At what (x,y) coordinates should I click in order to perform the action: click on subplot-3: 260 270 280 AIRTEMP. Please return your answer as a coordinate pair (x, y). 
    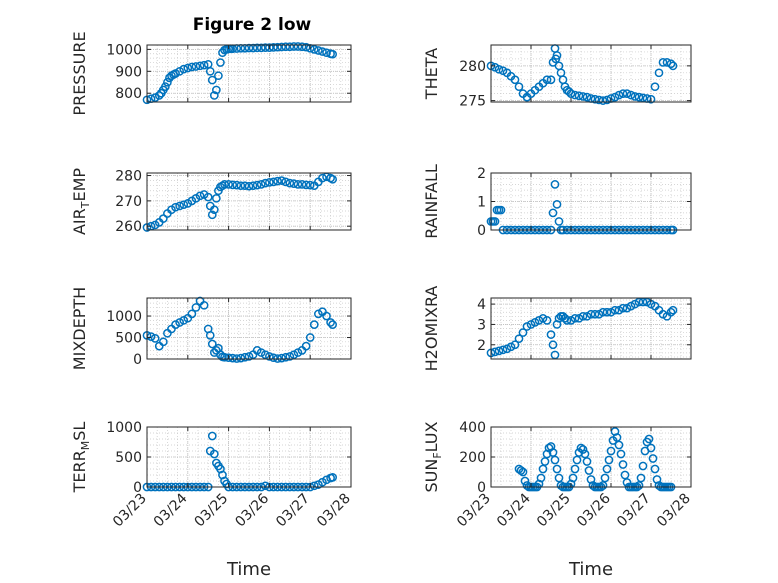
    Looking at the image, I should click on (211, 201).